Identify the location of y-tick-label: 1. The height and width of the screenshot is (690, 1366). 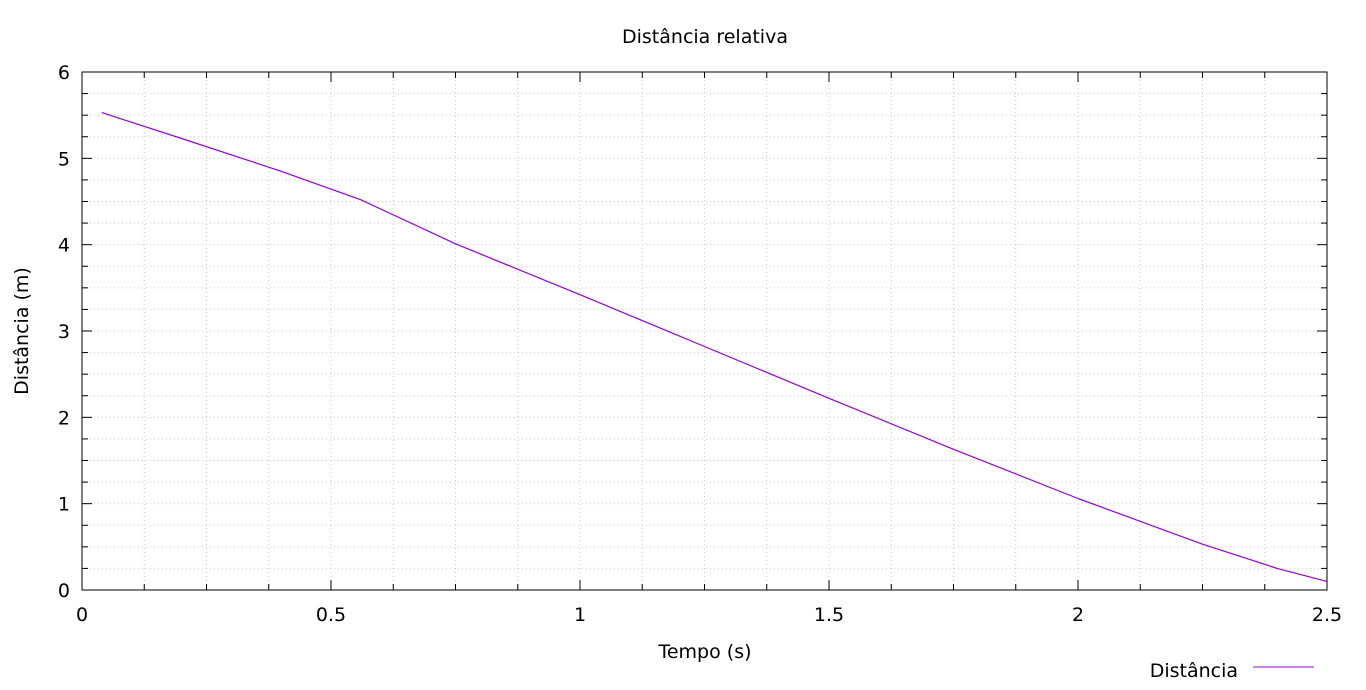
(64, 505).